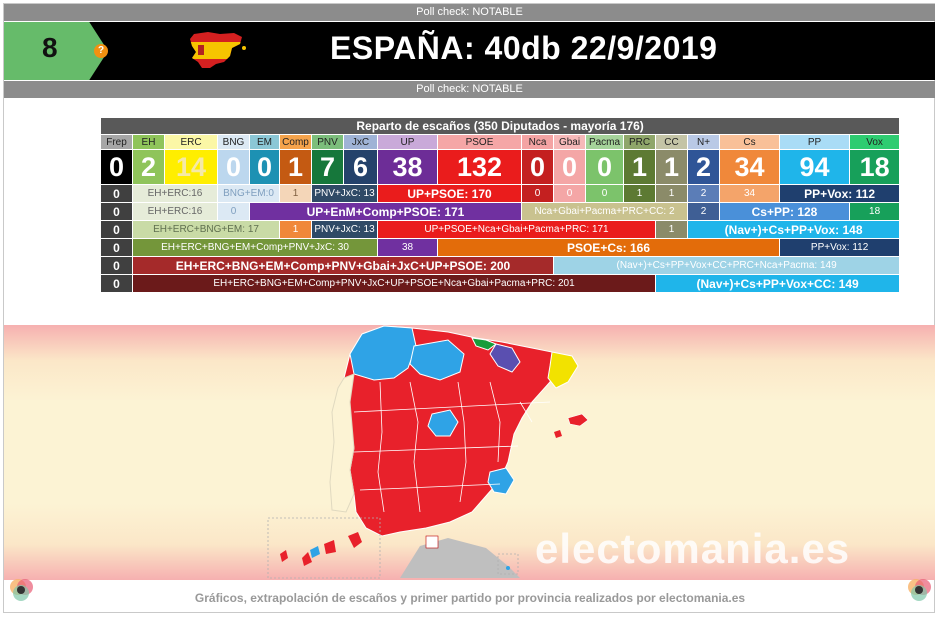 The width and height of the screenshot is (940, 617). Describe the element at coordinates (315, 552) in the screenshot. I see `map-canary-pp` at that location.